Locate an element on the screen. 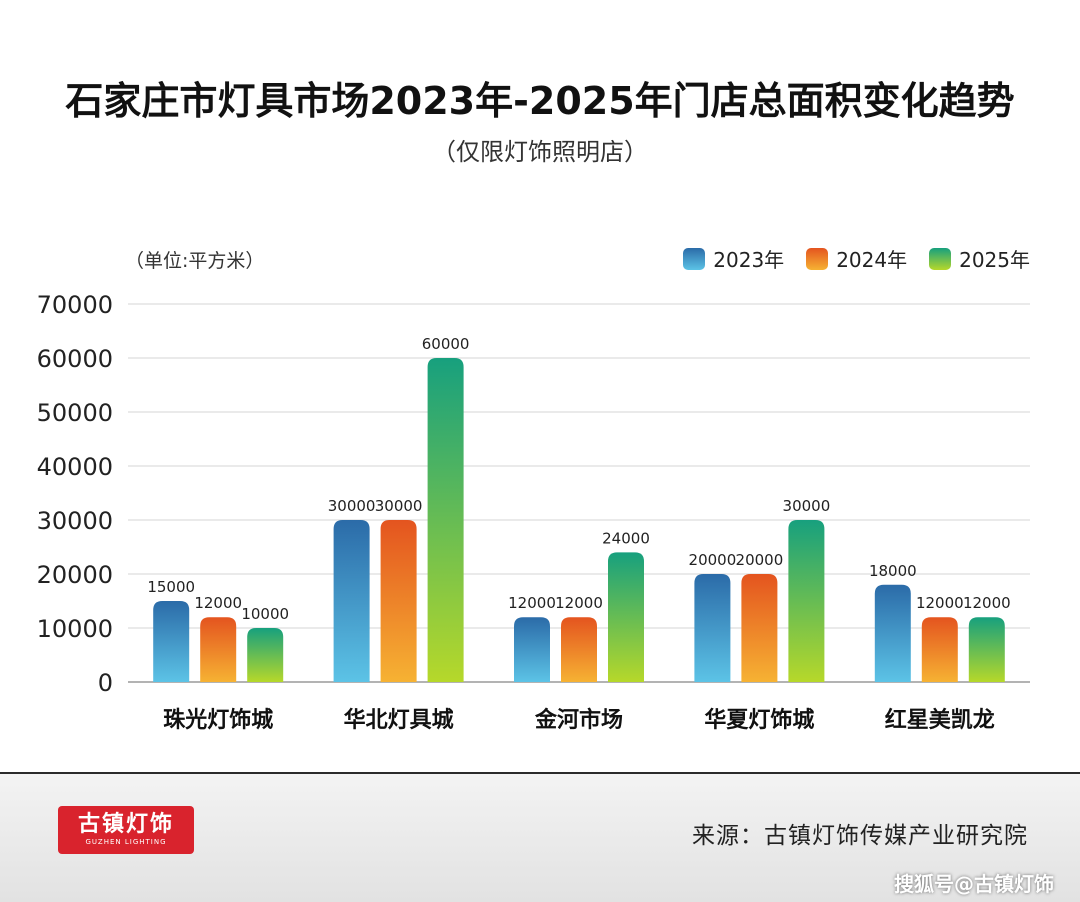  bar-2024年-珠光灯饰城 is located at coordinates (218, 649).